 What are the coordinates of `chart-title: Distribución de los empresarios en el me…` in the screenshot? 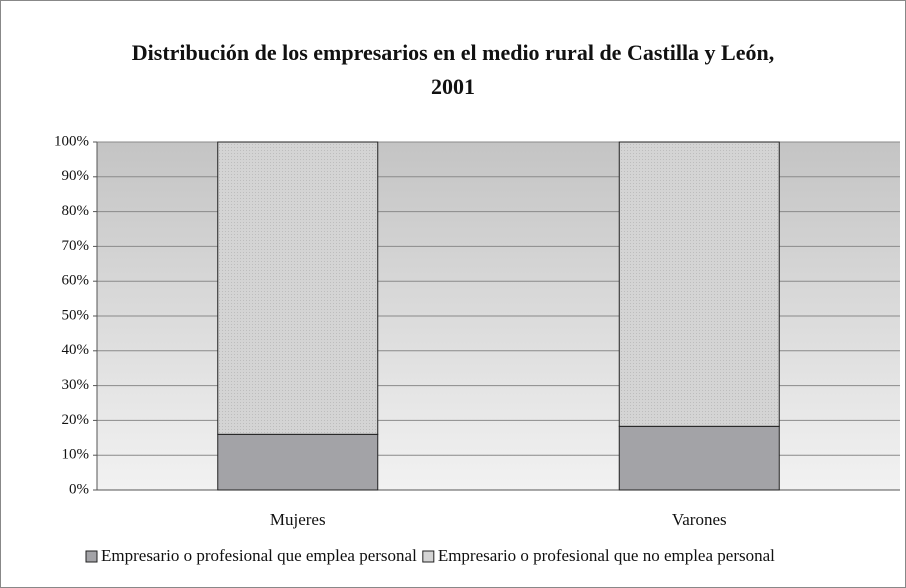 It's located at (453, 69).